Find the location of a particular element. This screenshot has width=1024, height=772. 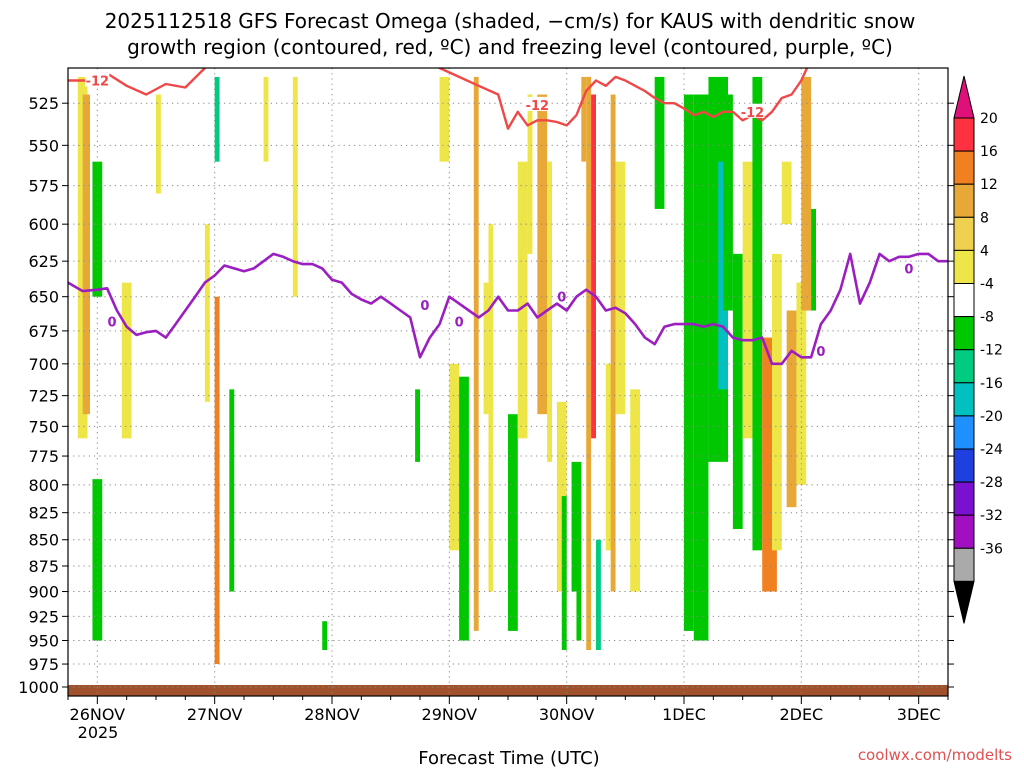

colorbar-label--20: -20 is located at coordinates (991, 417).